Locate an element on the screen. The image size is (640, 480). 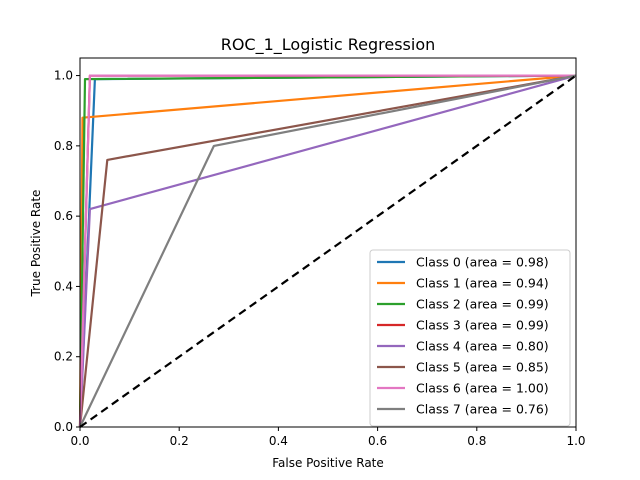
legend-box is located at coordinates (470, 338).